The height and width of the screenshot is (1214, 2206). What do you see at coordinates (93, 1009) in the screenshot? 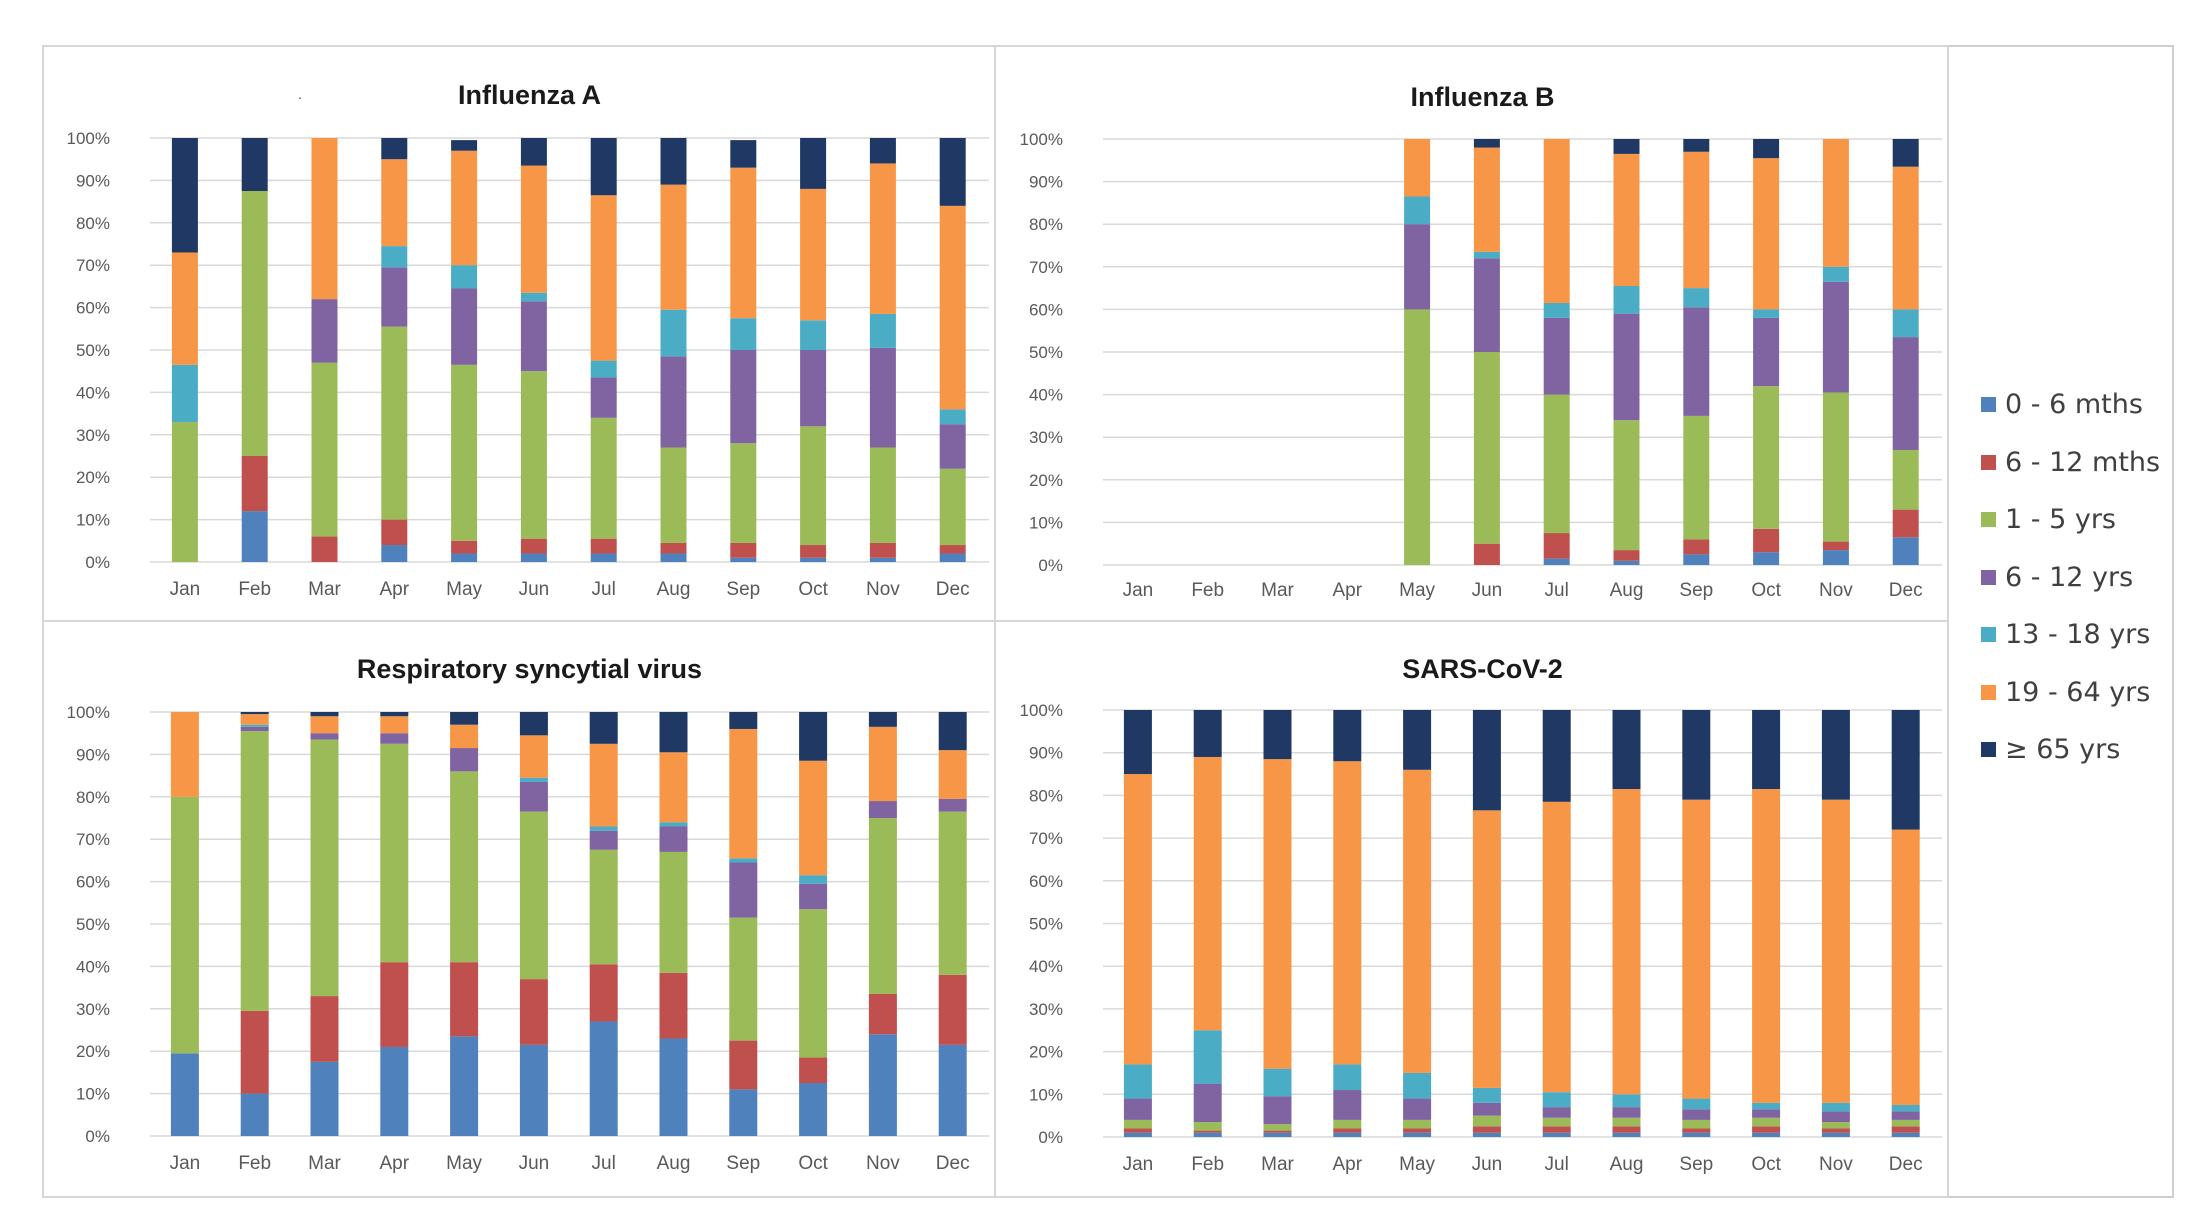
I see `y-tick-label: 30%` at bounding box center [93, 1009].